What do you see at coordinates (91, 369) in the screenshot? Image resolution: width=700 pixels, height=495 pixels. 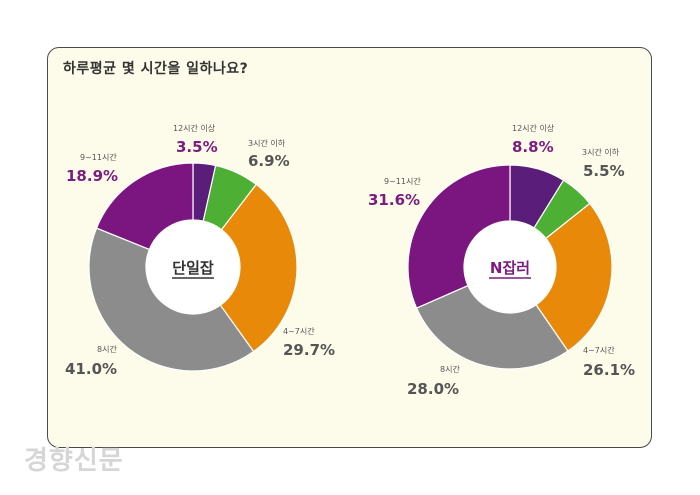 I see `value-label-8h: 41.0%` at bounding box center [91, 369].